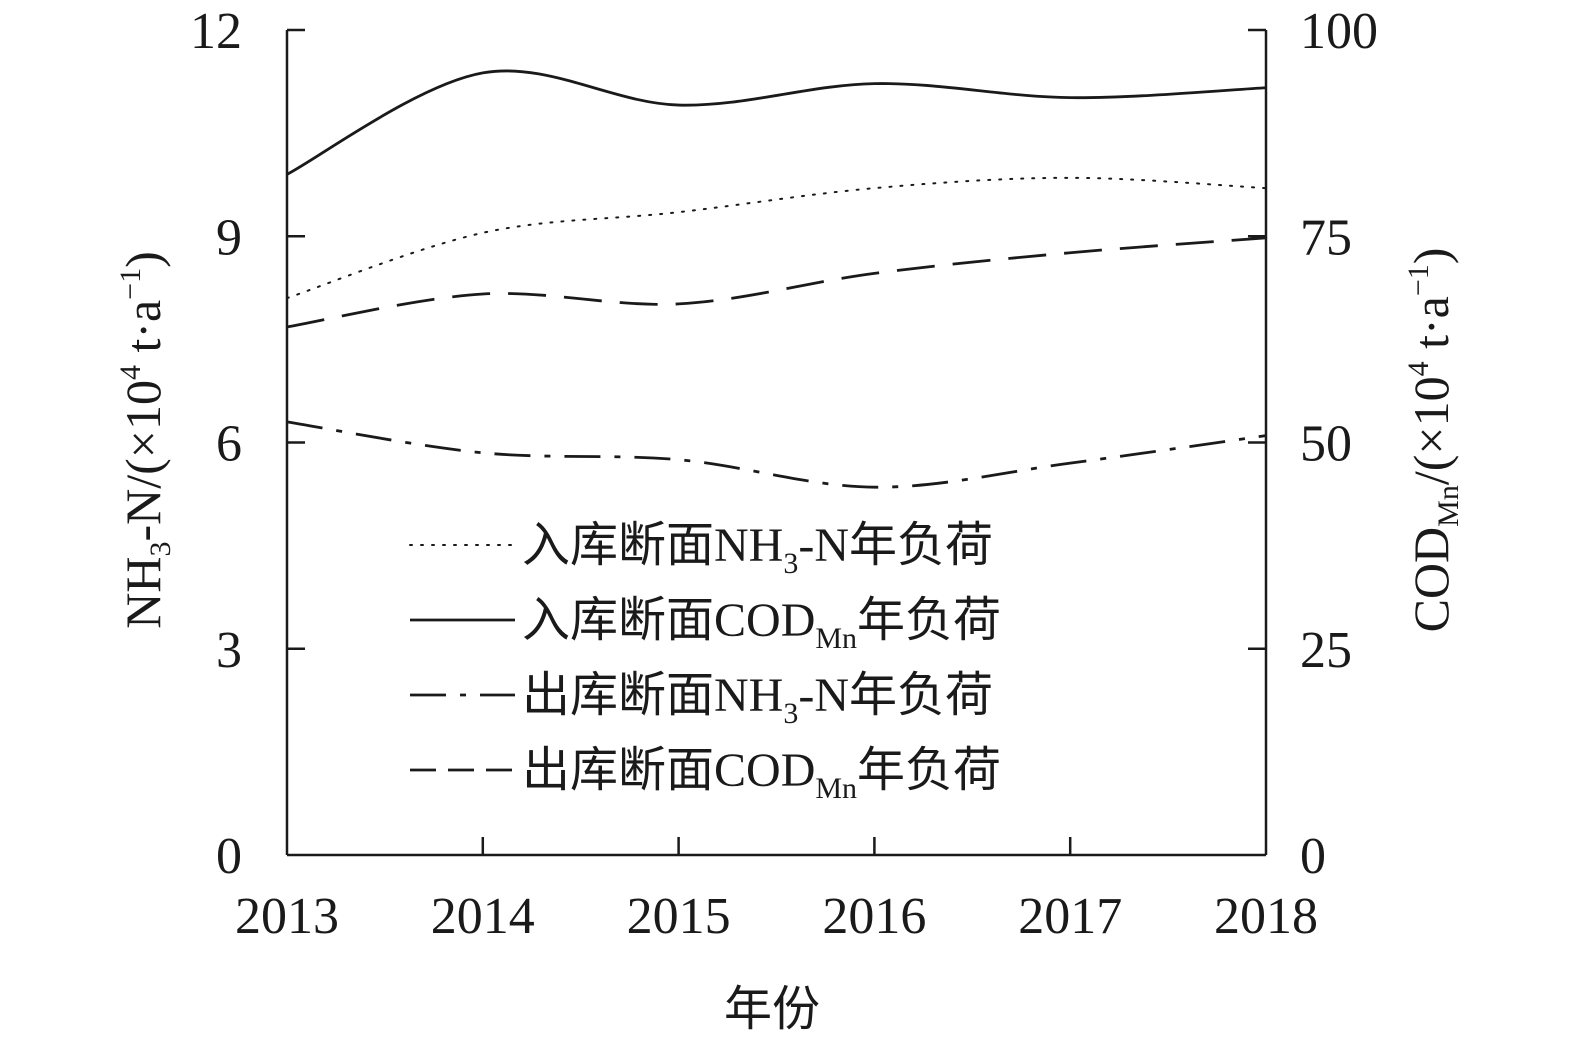  Describe the element at coordinates (130, 284) in the screenshot. I see `left-axis-unit-tail-sup: −1` at that location.